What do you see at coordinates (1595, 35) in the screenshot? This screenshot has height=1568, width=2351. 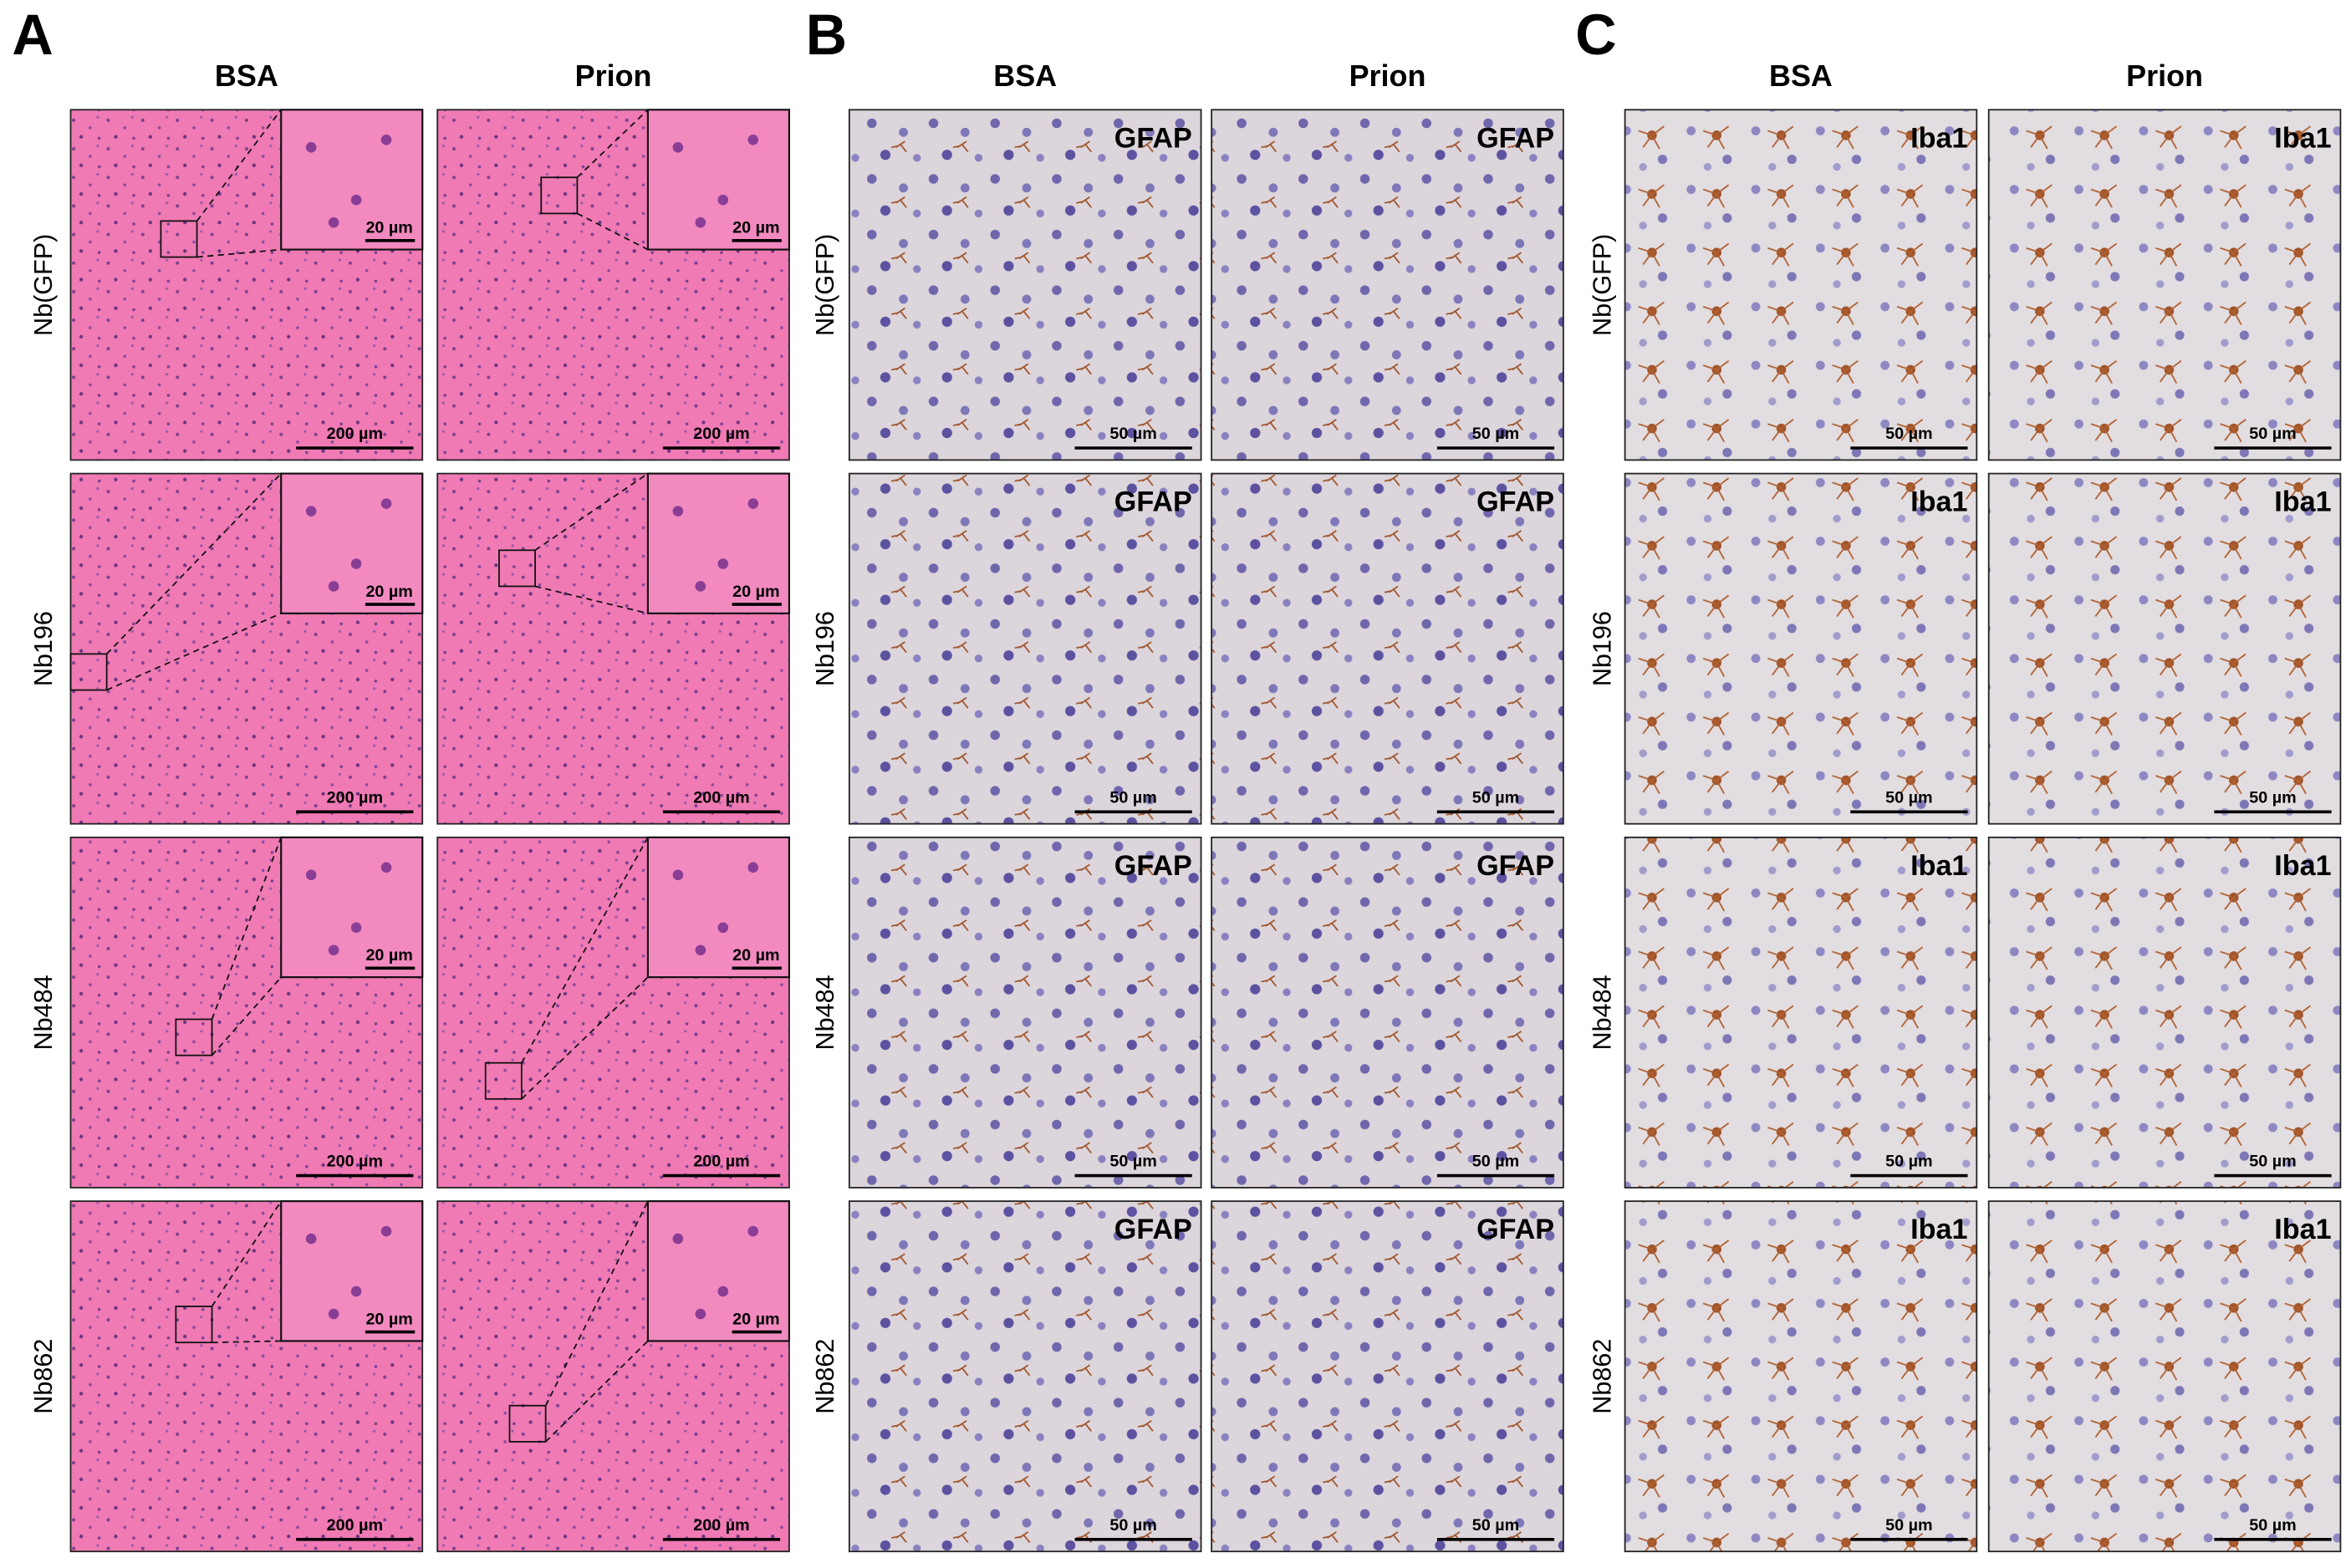 I see `panel-letter: C` at bounding box center [1595, 35].